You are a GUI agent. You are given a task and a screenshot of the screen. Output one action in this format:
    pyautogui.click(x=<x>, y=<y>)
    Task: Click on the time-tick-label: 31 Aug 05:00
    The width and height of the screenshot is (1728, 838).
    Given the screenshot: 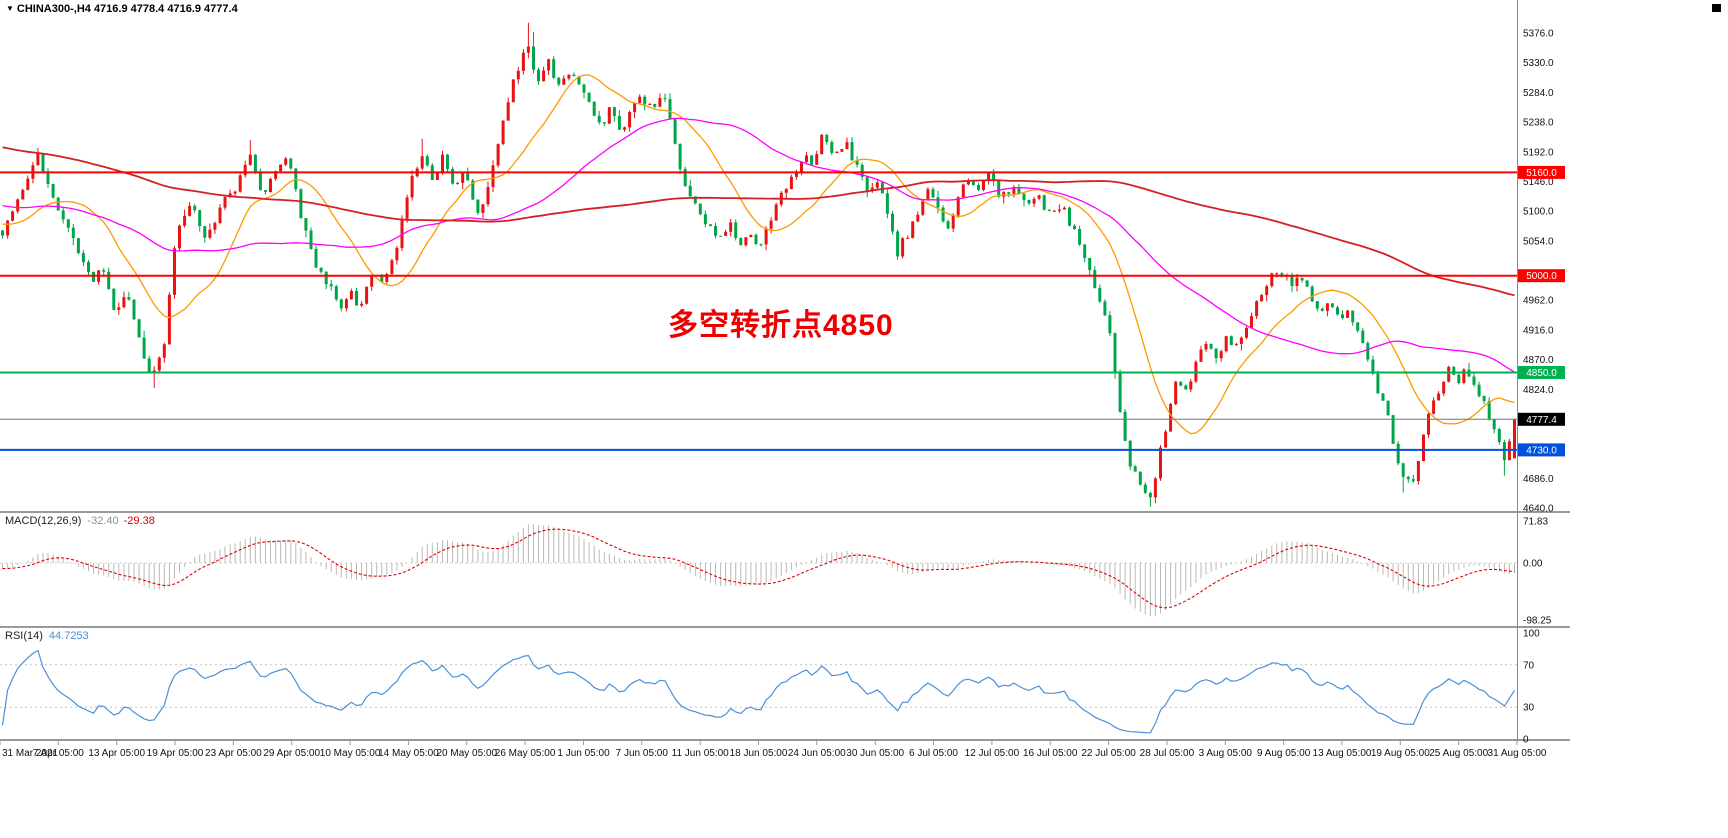 What is the action you would take?
    pyautogui.click(x=1517, y=753)
    